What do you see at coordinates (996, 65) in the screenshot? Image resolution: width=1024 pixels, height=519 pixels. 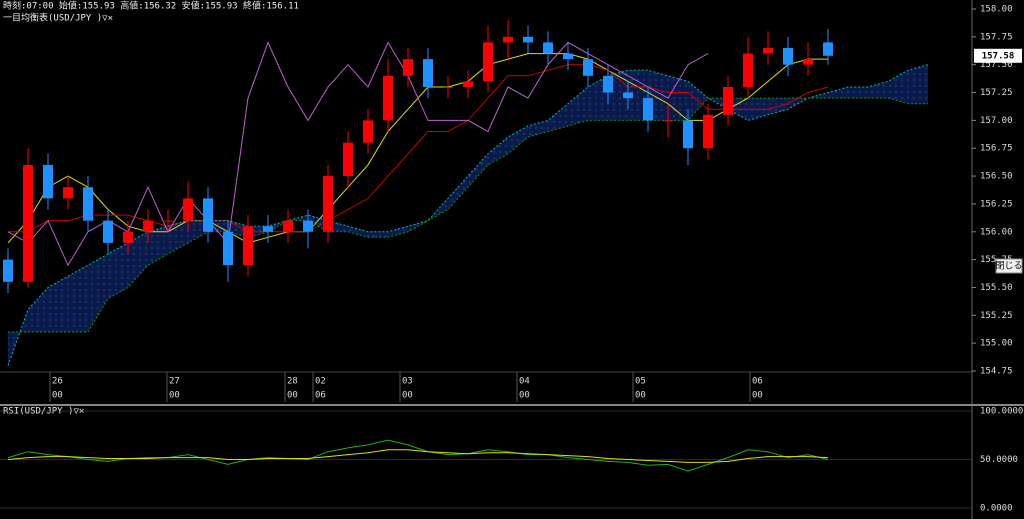 I see `y-tick-label: 157.50` at bounding box center [996, 65].